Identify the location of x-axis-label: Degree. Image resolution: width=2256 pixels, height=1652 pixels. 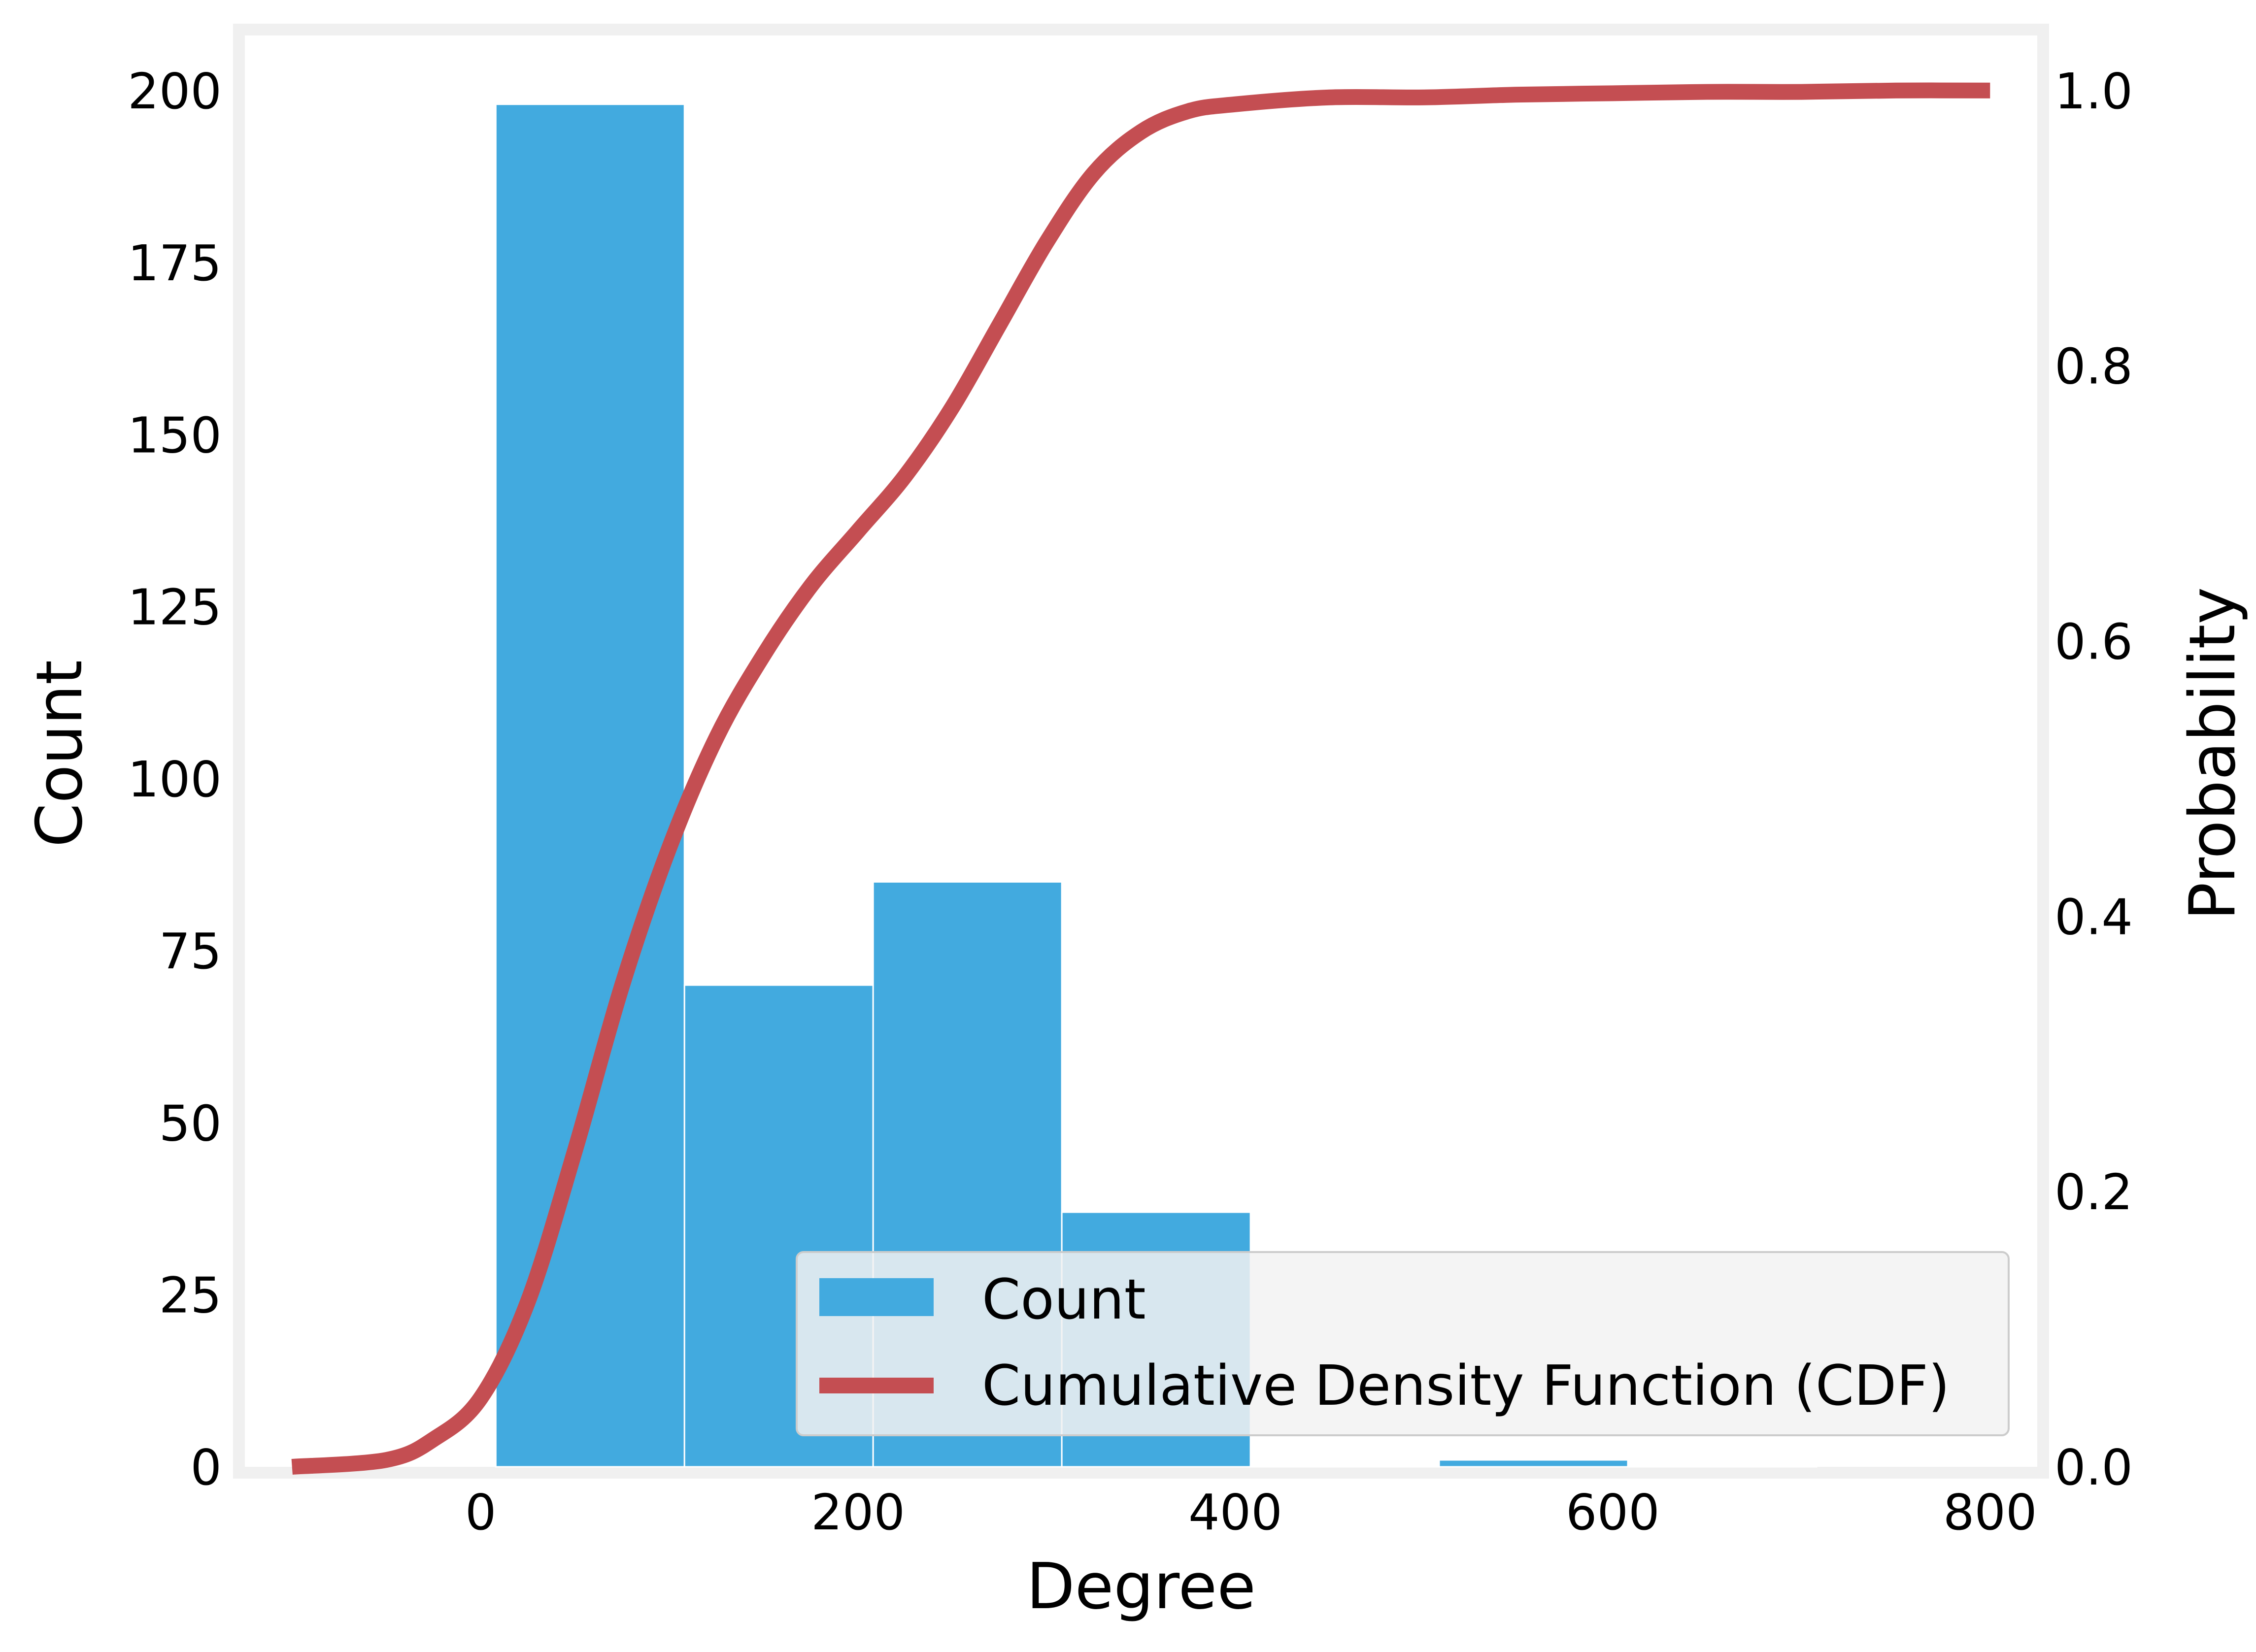
(1141, 1586).